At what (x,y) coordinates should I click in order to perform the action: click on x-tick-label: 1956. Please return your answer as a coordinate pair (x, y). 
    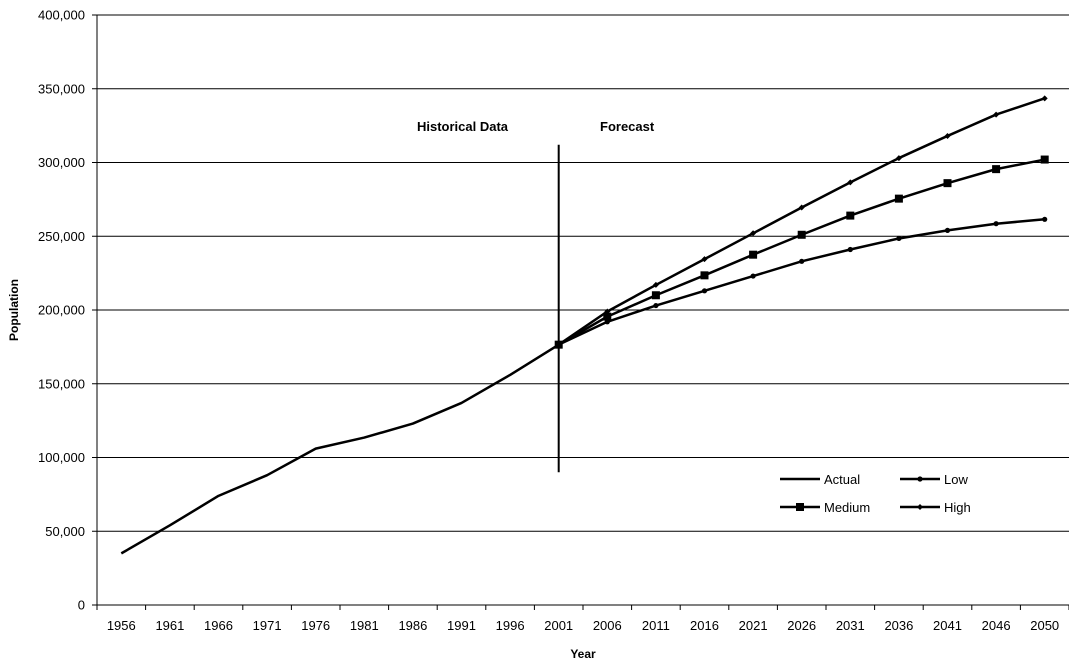
    Looking at the image, I should click on (121, 625).